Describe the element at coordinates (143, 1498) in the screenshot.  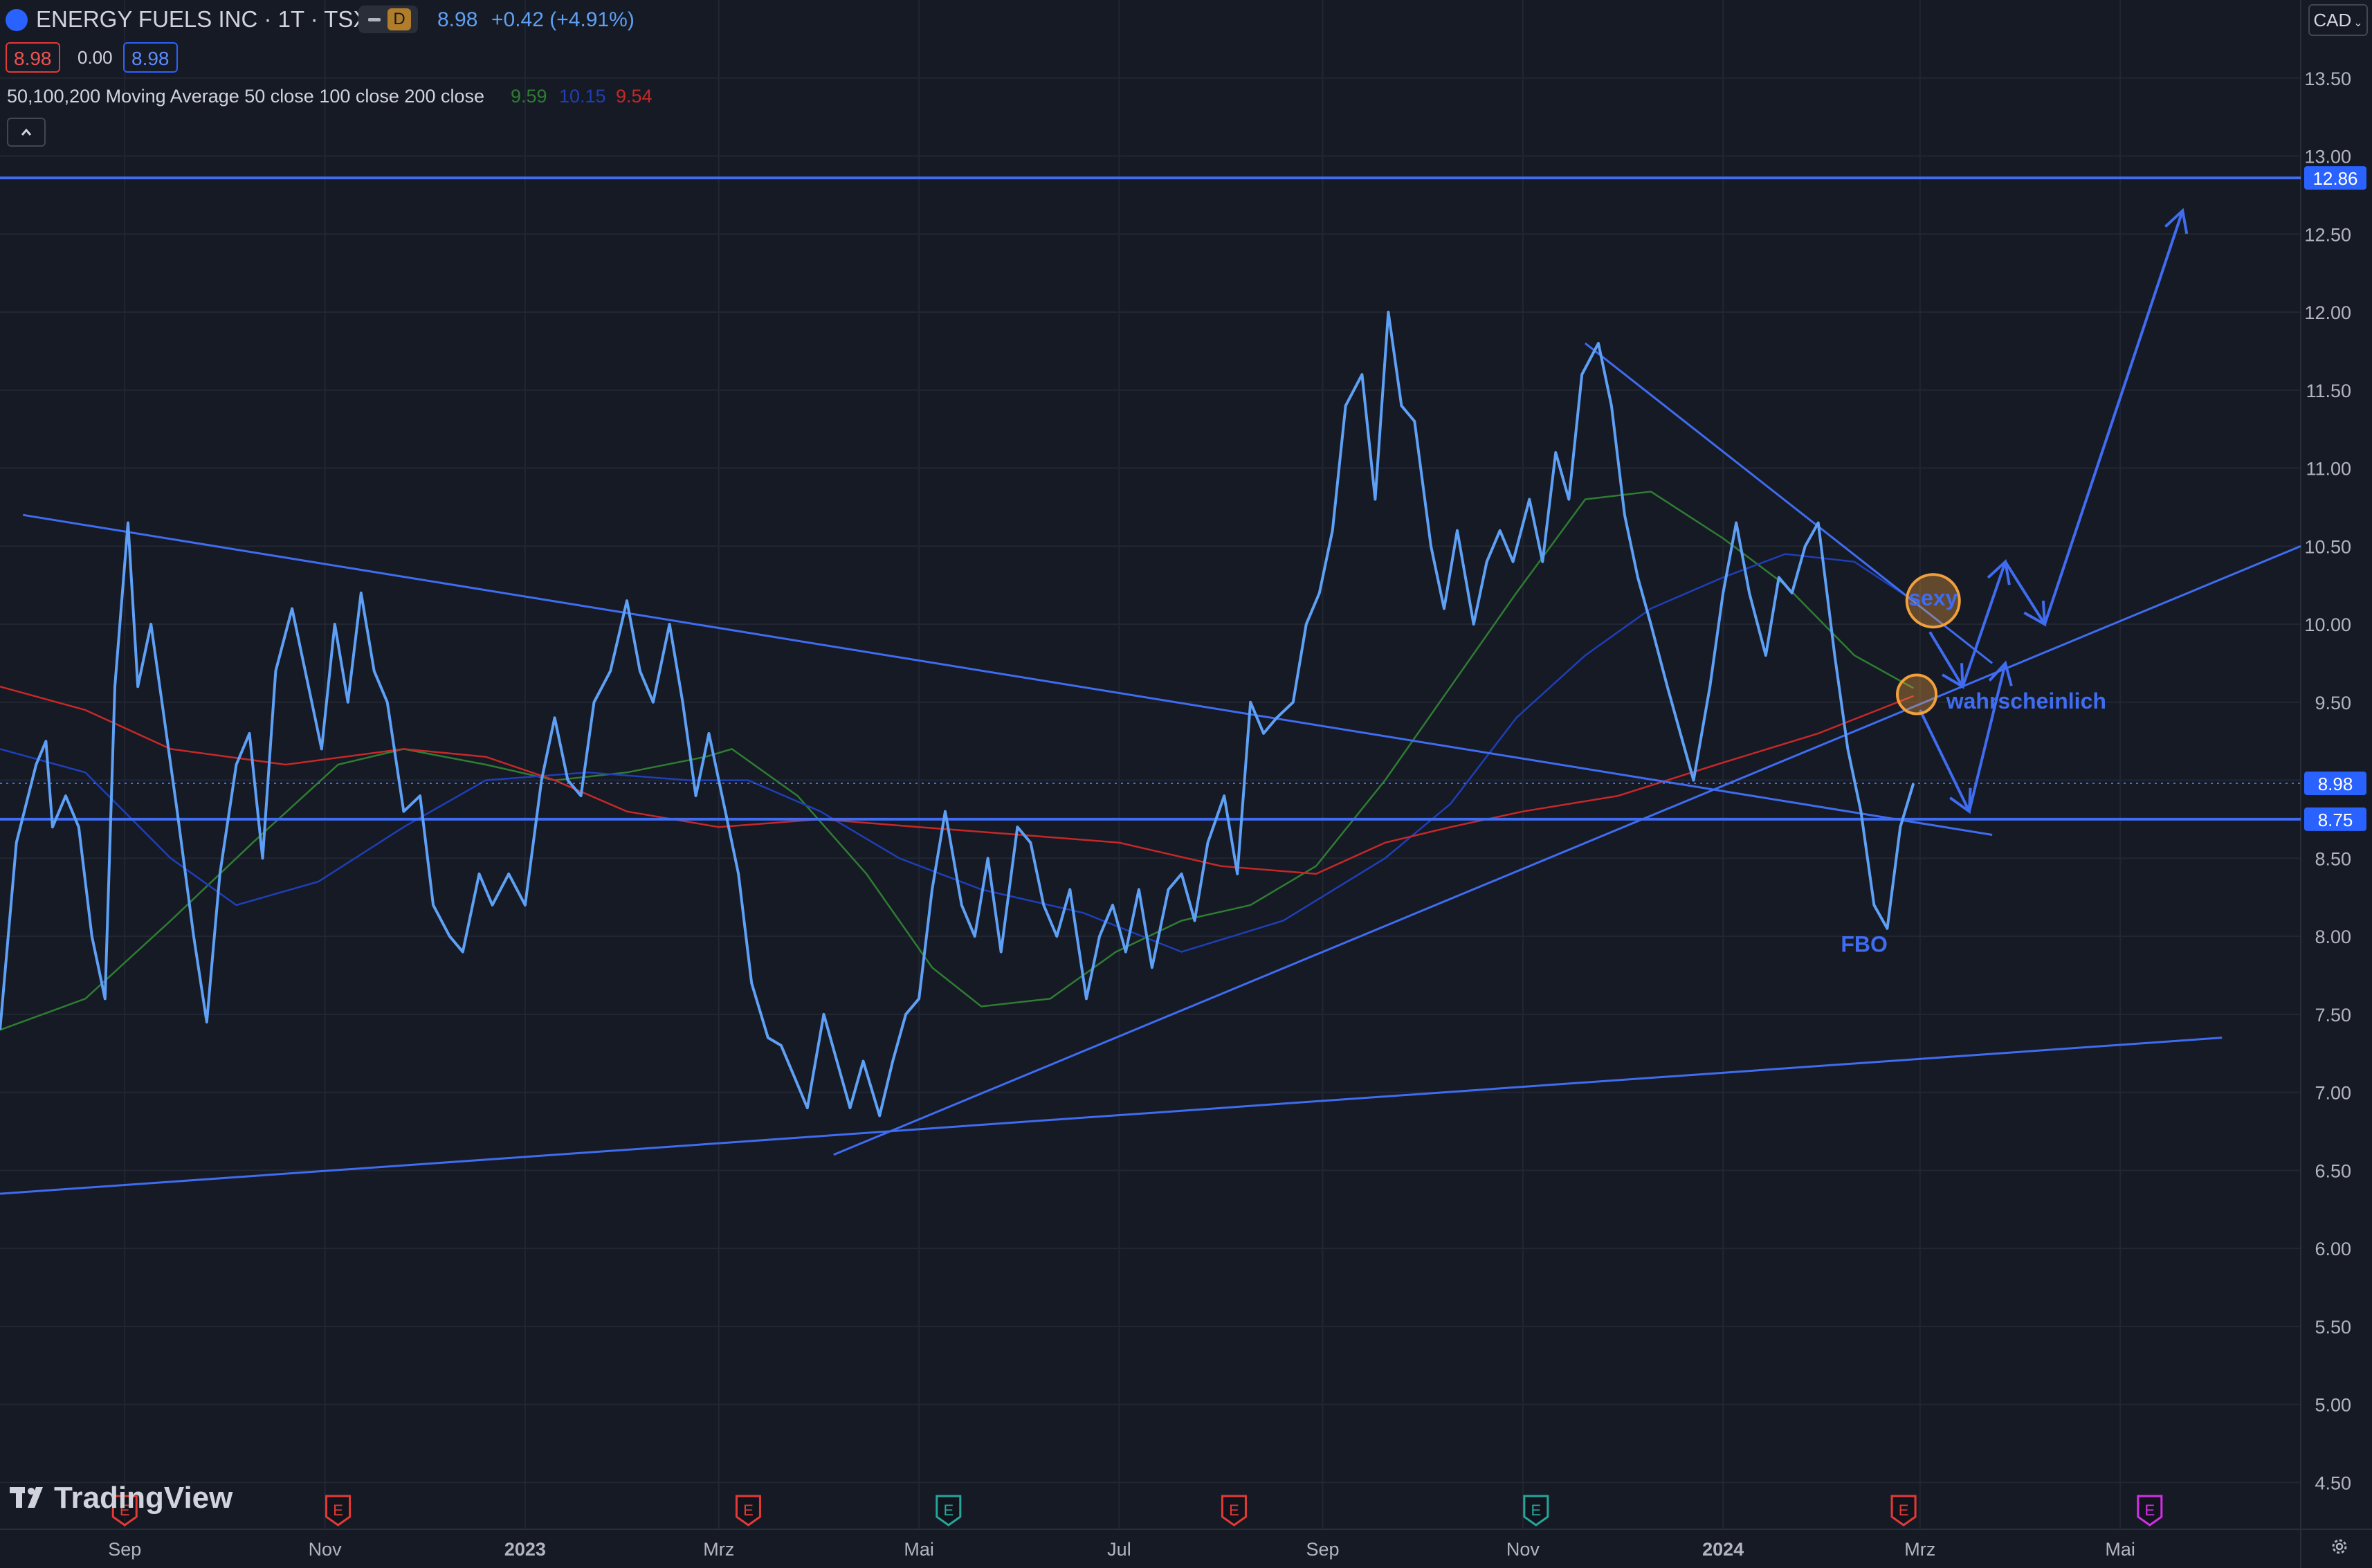
I see `tradingview-brand: TradingView` at that location.